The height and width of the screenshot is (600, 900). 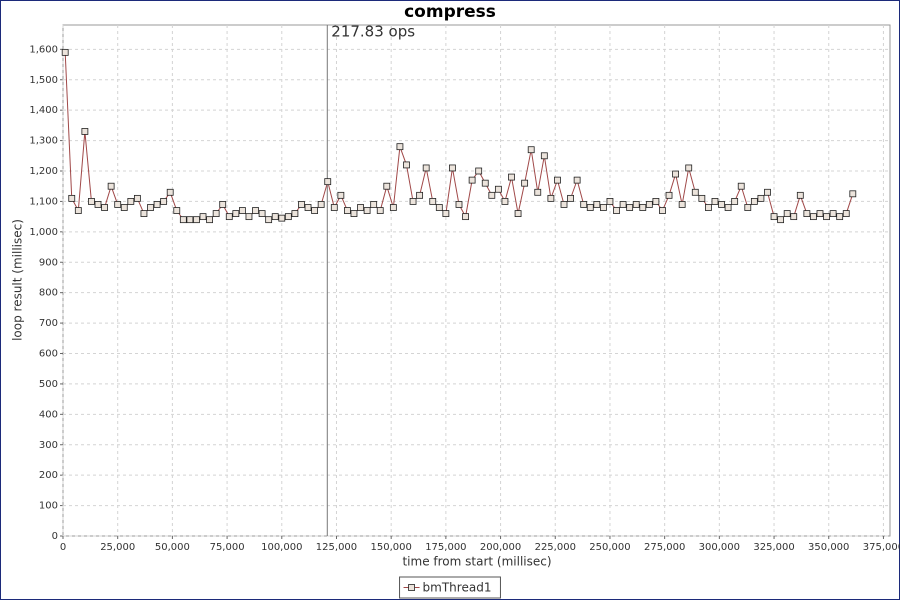 What do you see at coordinates (881, 547) in the screenshot?
I see `x-tick-label: 375,000` at bounding box center [881, 547].